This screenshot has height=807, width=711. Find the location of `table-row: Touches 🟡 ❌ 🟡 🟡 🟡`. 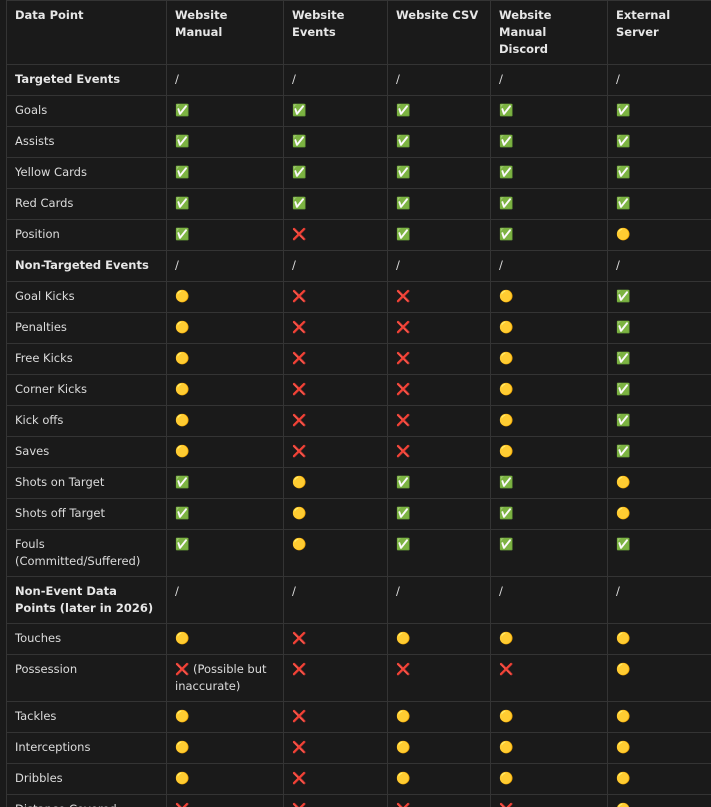

table-row: Touches 🟡 ❌ 🟡 🟡 🟡 is located at coordinates (358, 639).